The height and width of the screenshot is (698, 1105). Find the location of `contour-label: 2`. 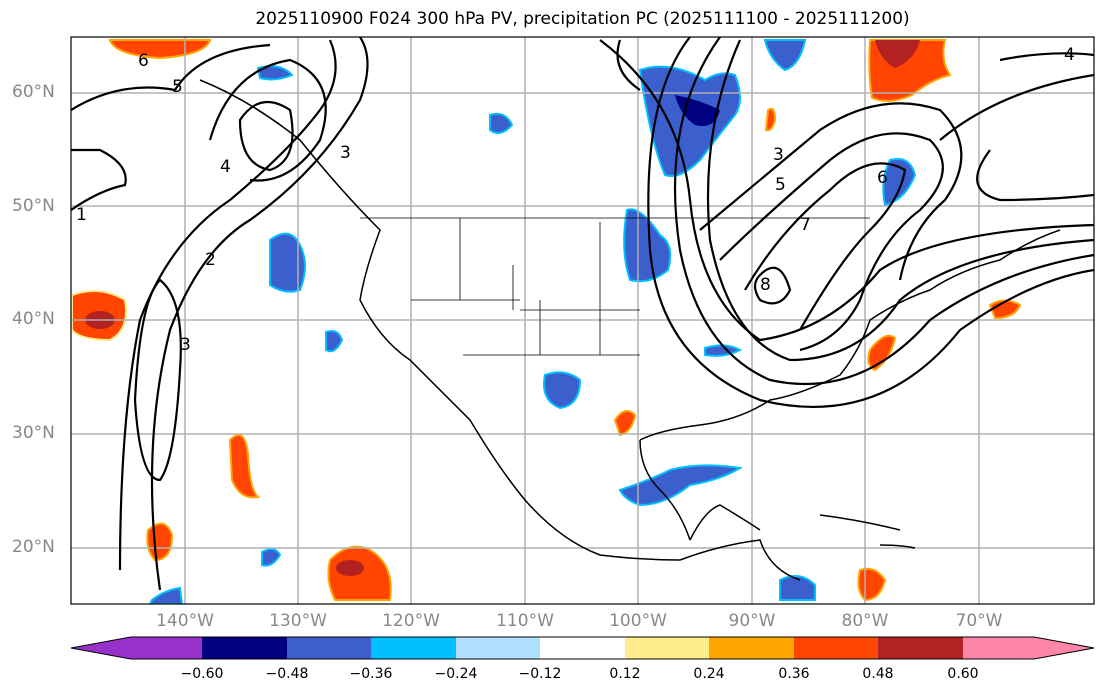

contour-label: 2 is located at coordinates (210, 260).